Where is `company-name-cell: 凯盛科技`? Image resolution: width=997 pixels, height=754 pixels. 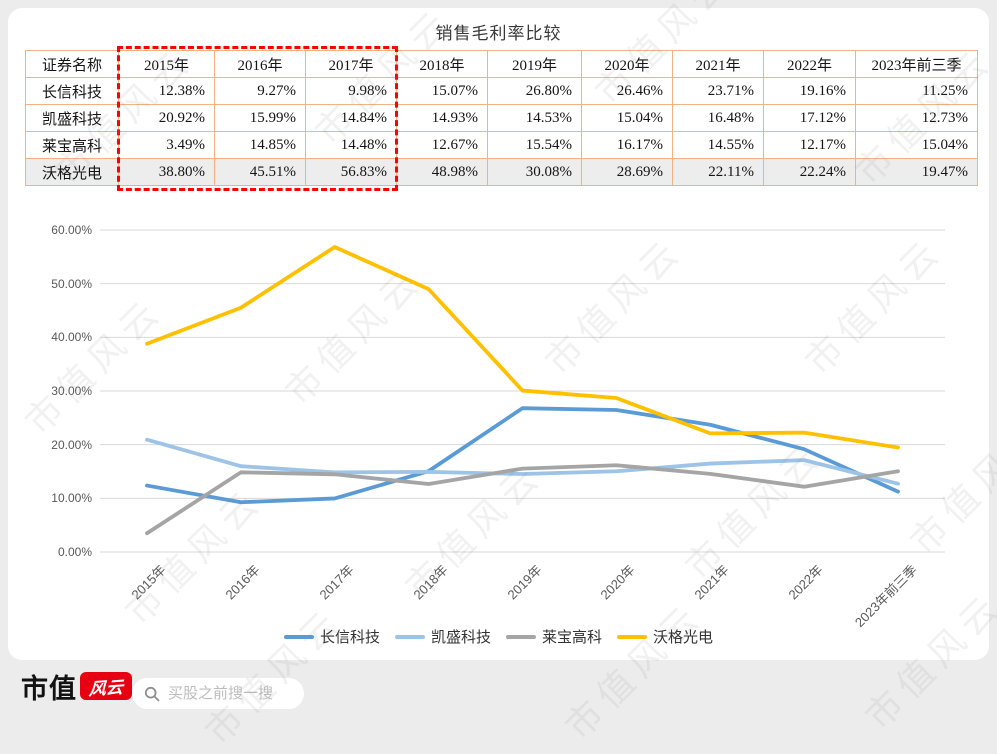
company-name-cell: 凯盛科技 is located at coordinates (72, 118).